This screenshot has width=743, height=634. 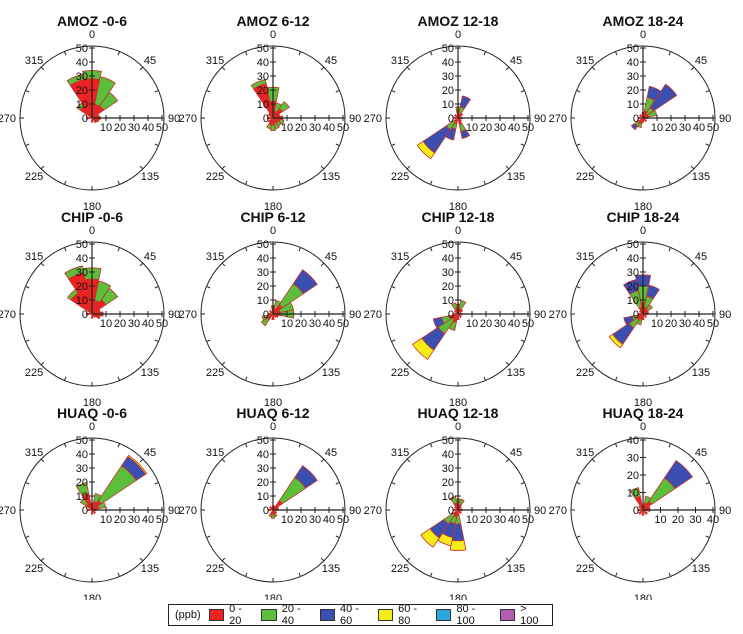 I want to click on legend-swatch, so click(x=269, y=615).